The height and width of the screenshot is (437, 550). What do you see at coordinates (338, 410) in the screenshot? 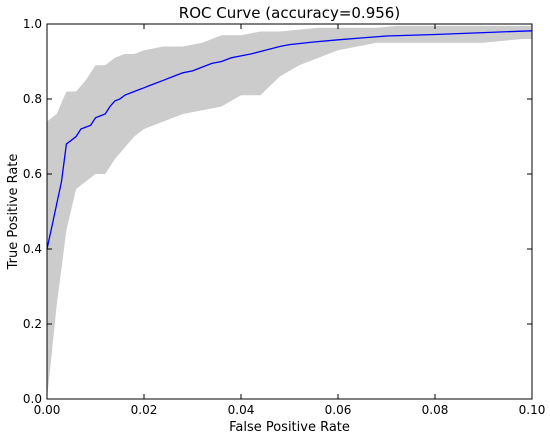
I see `x-tick-label: 0.06` at bounding box center [338, 410].